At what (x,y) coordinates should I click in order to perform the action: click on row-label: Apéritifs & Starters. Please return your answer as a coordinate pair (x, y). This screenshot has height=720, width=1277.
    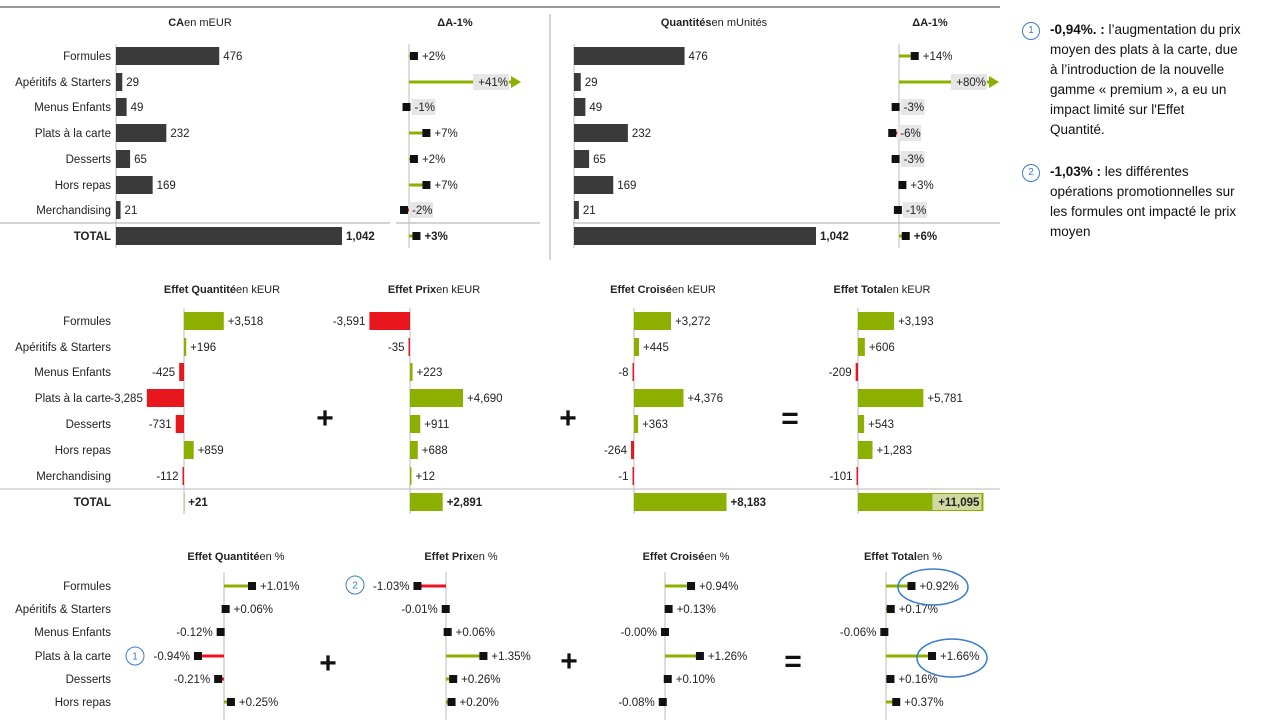
    Looking at the image, I should click on (63, 610).